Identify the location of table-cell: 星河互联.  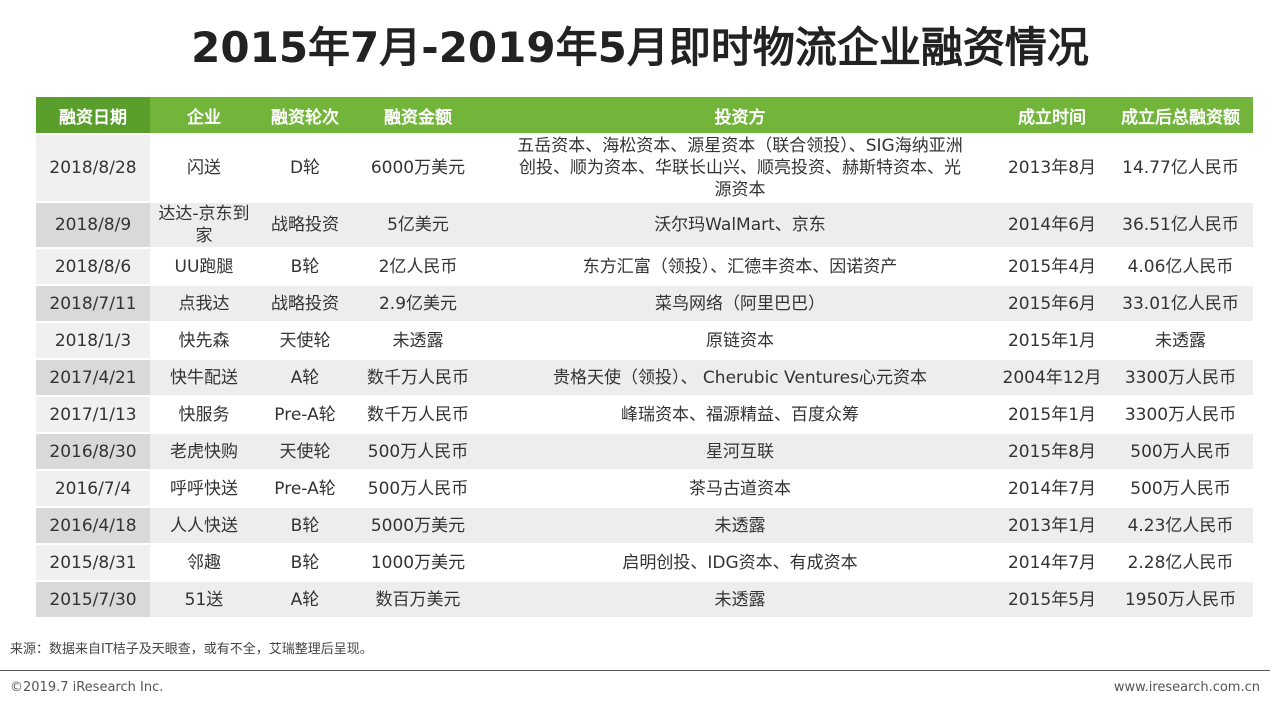
(740, 450).